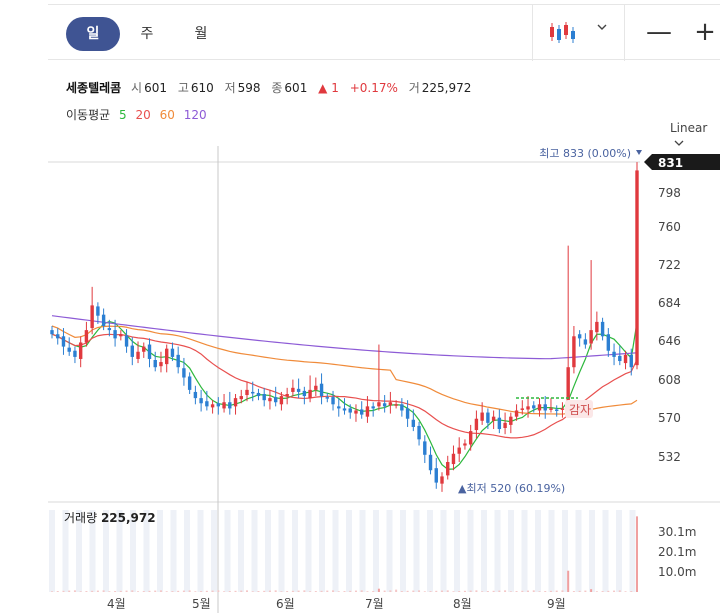 Image resolution: width=720 pixels, height=613 pixels. I want to click on x-tick-label: 8월, so click(462, 604).